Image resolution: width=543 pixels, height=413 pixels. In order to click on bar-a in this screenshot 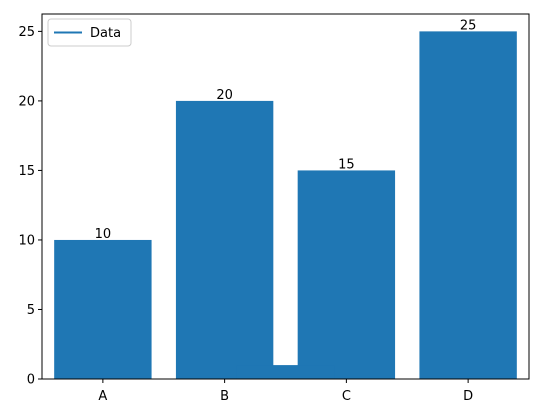, I will do `click(103, 309)`.